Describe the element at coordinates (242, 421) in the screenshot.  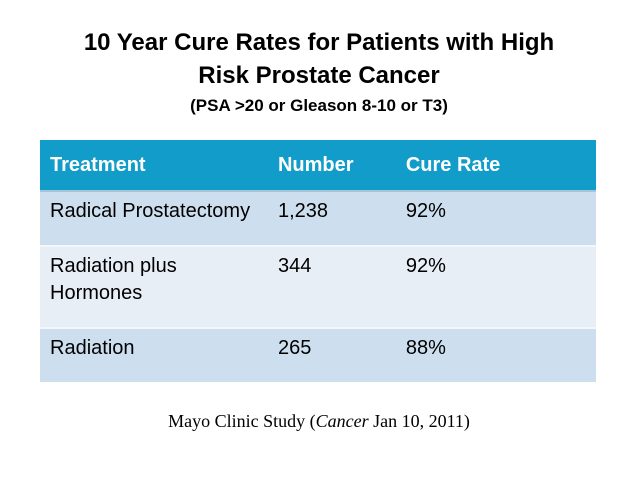
I see `citation-prefix: Mayo Clinic Study (` at that location.